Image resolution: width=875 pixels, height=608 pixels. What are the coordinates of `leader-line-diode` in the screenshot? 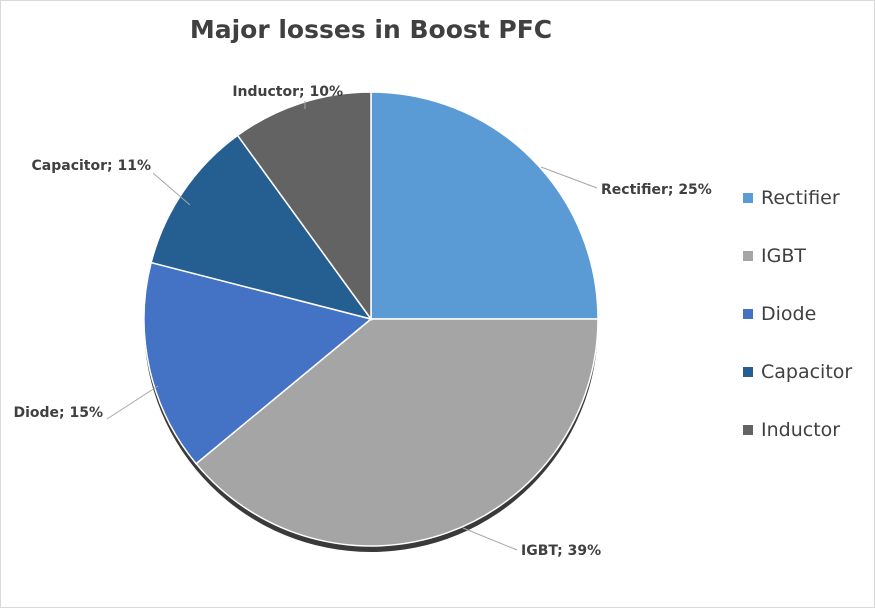 It's located at (132, 402).